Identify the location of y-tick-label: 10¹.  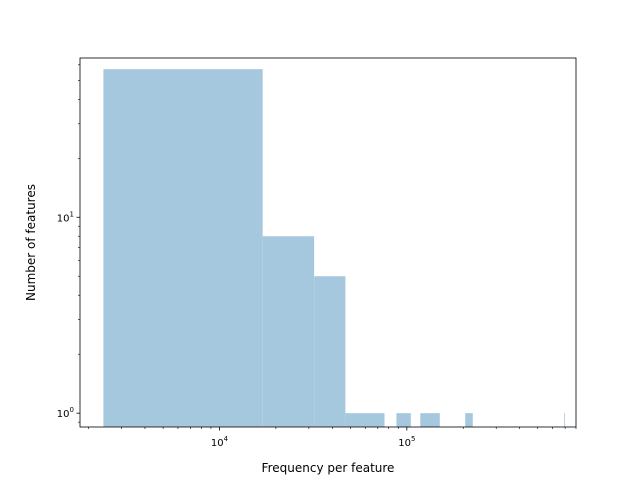
(65, 217).